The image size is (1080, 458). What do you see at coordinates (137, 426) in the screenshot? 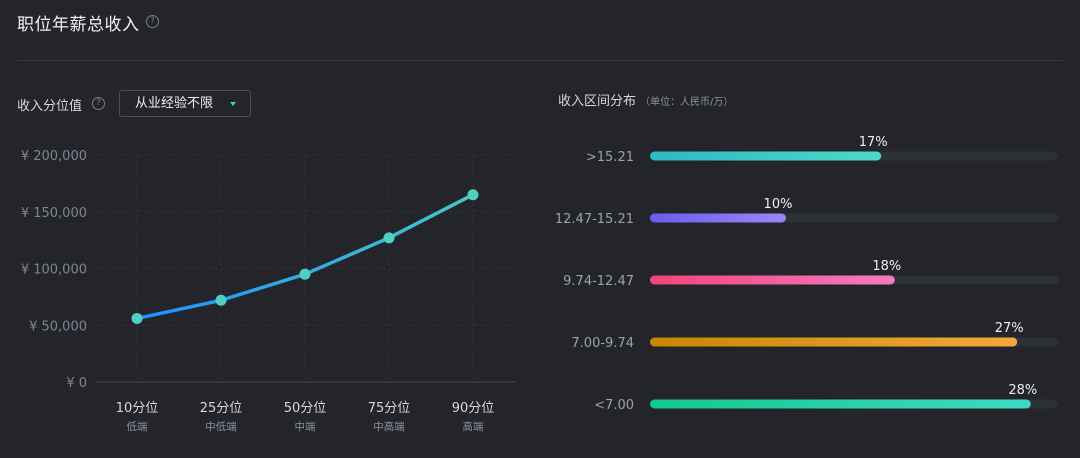
I see `x-tick-sublabel: 低端` at bounding box center [137, 426].